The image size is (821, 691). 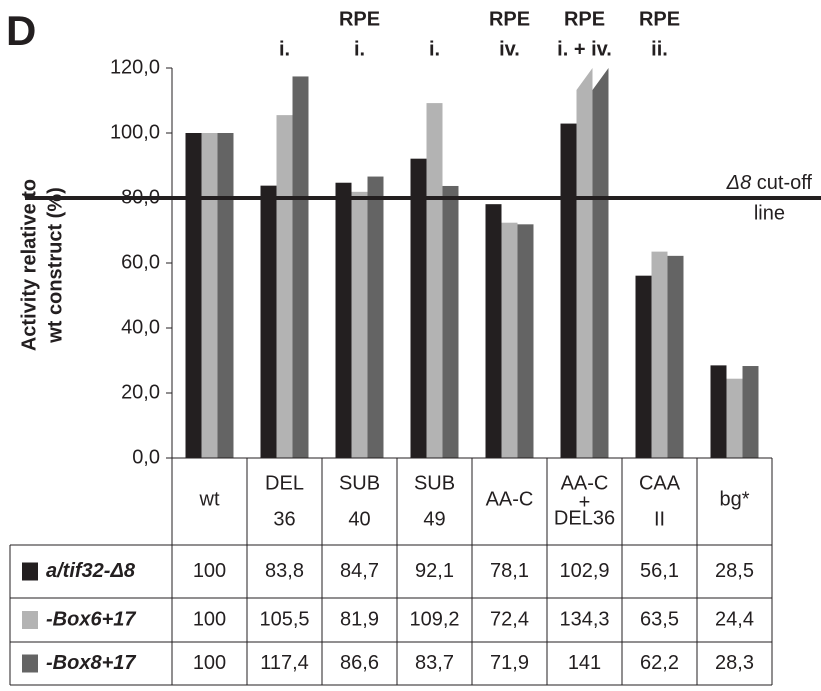 What do you see at coordinates (659, 49) in the screenshot?
I see `top-label: ii.` at bounding box center [659, 49].